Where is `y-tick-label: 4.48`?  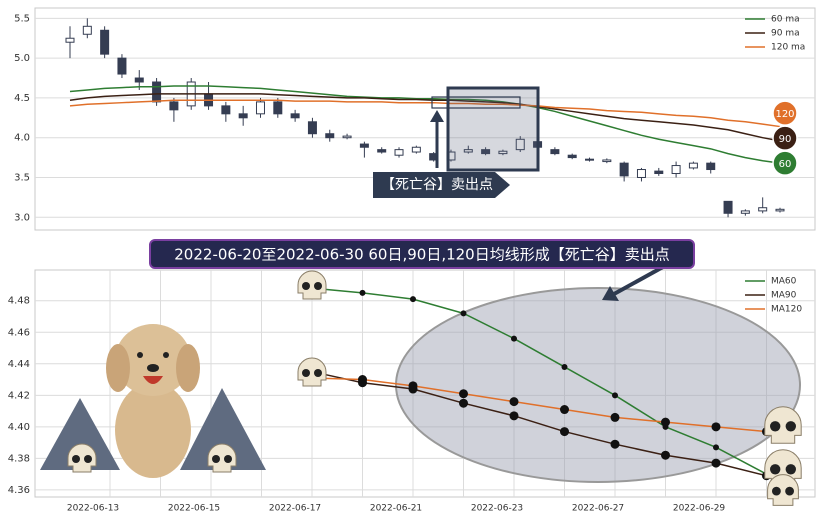 y-tick-label: 4.48 is located at coordinates (19, 301).